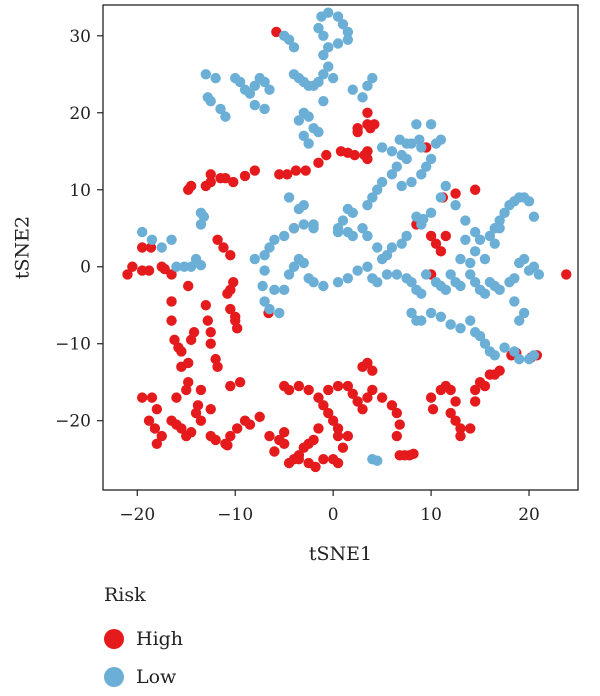 The height and width of the screenshot is (696, 600). What do you see at coordinates (79, 229) in the screenshot?
I see `y-axis-ticks: 30 20 10 0 −10 −20` at bounding box center [79, 229].